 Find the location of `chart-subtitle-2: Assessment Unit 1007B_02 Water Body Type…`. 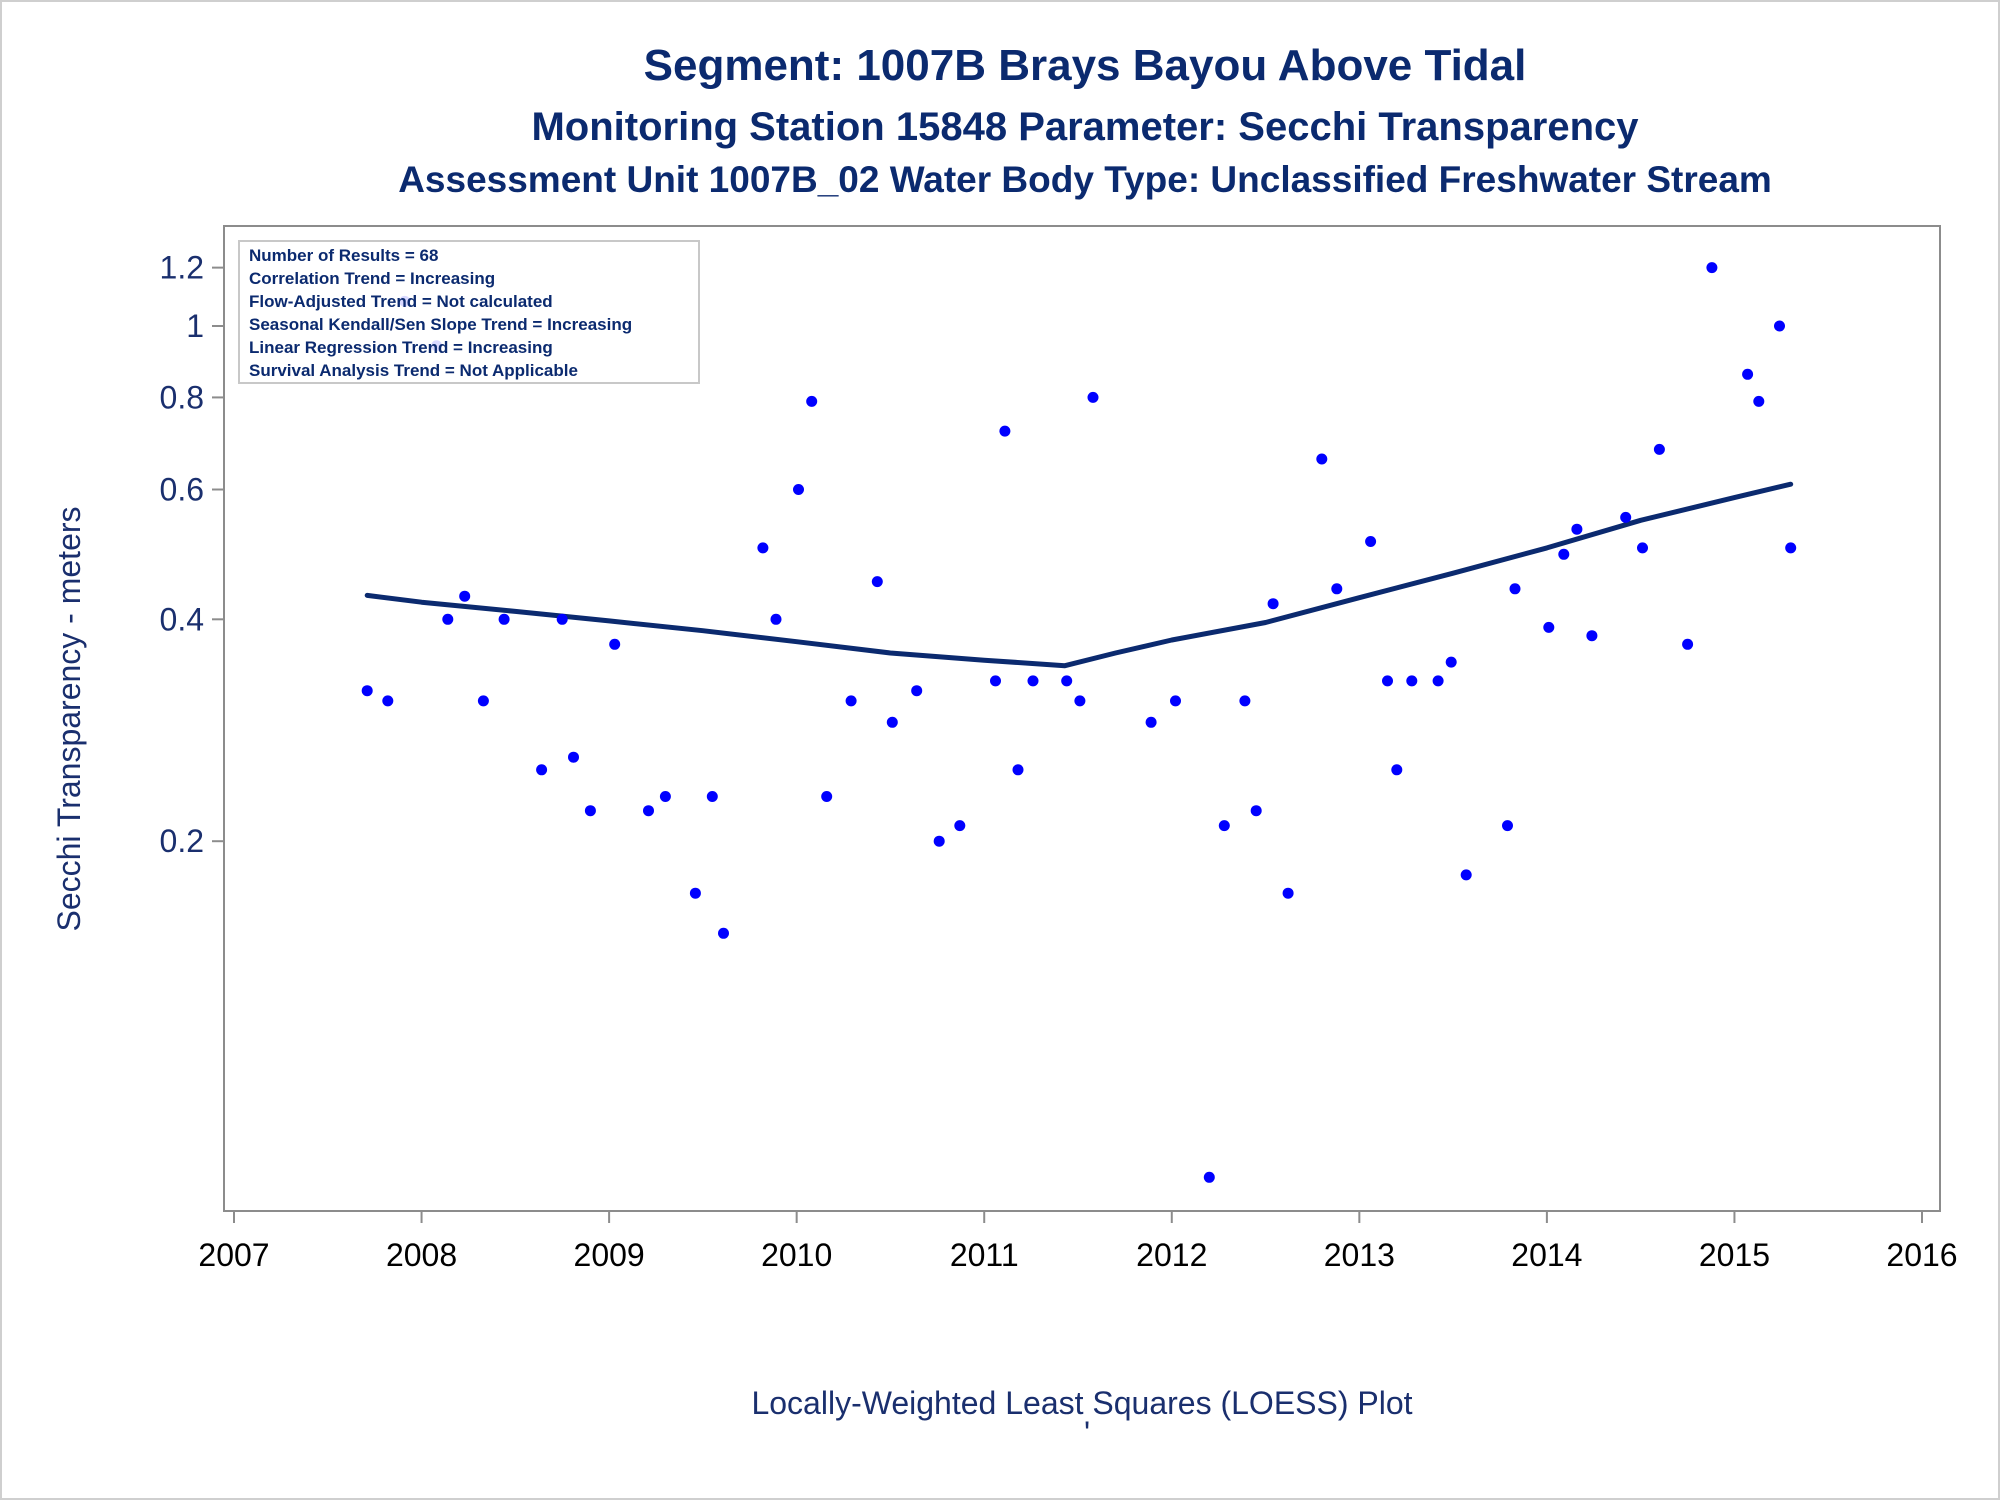

chart-subtitle-2: Assessment Unit 1007B_02 Water Body Type… is located at coordinates (1085, 179).